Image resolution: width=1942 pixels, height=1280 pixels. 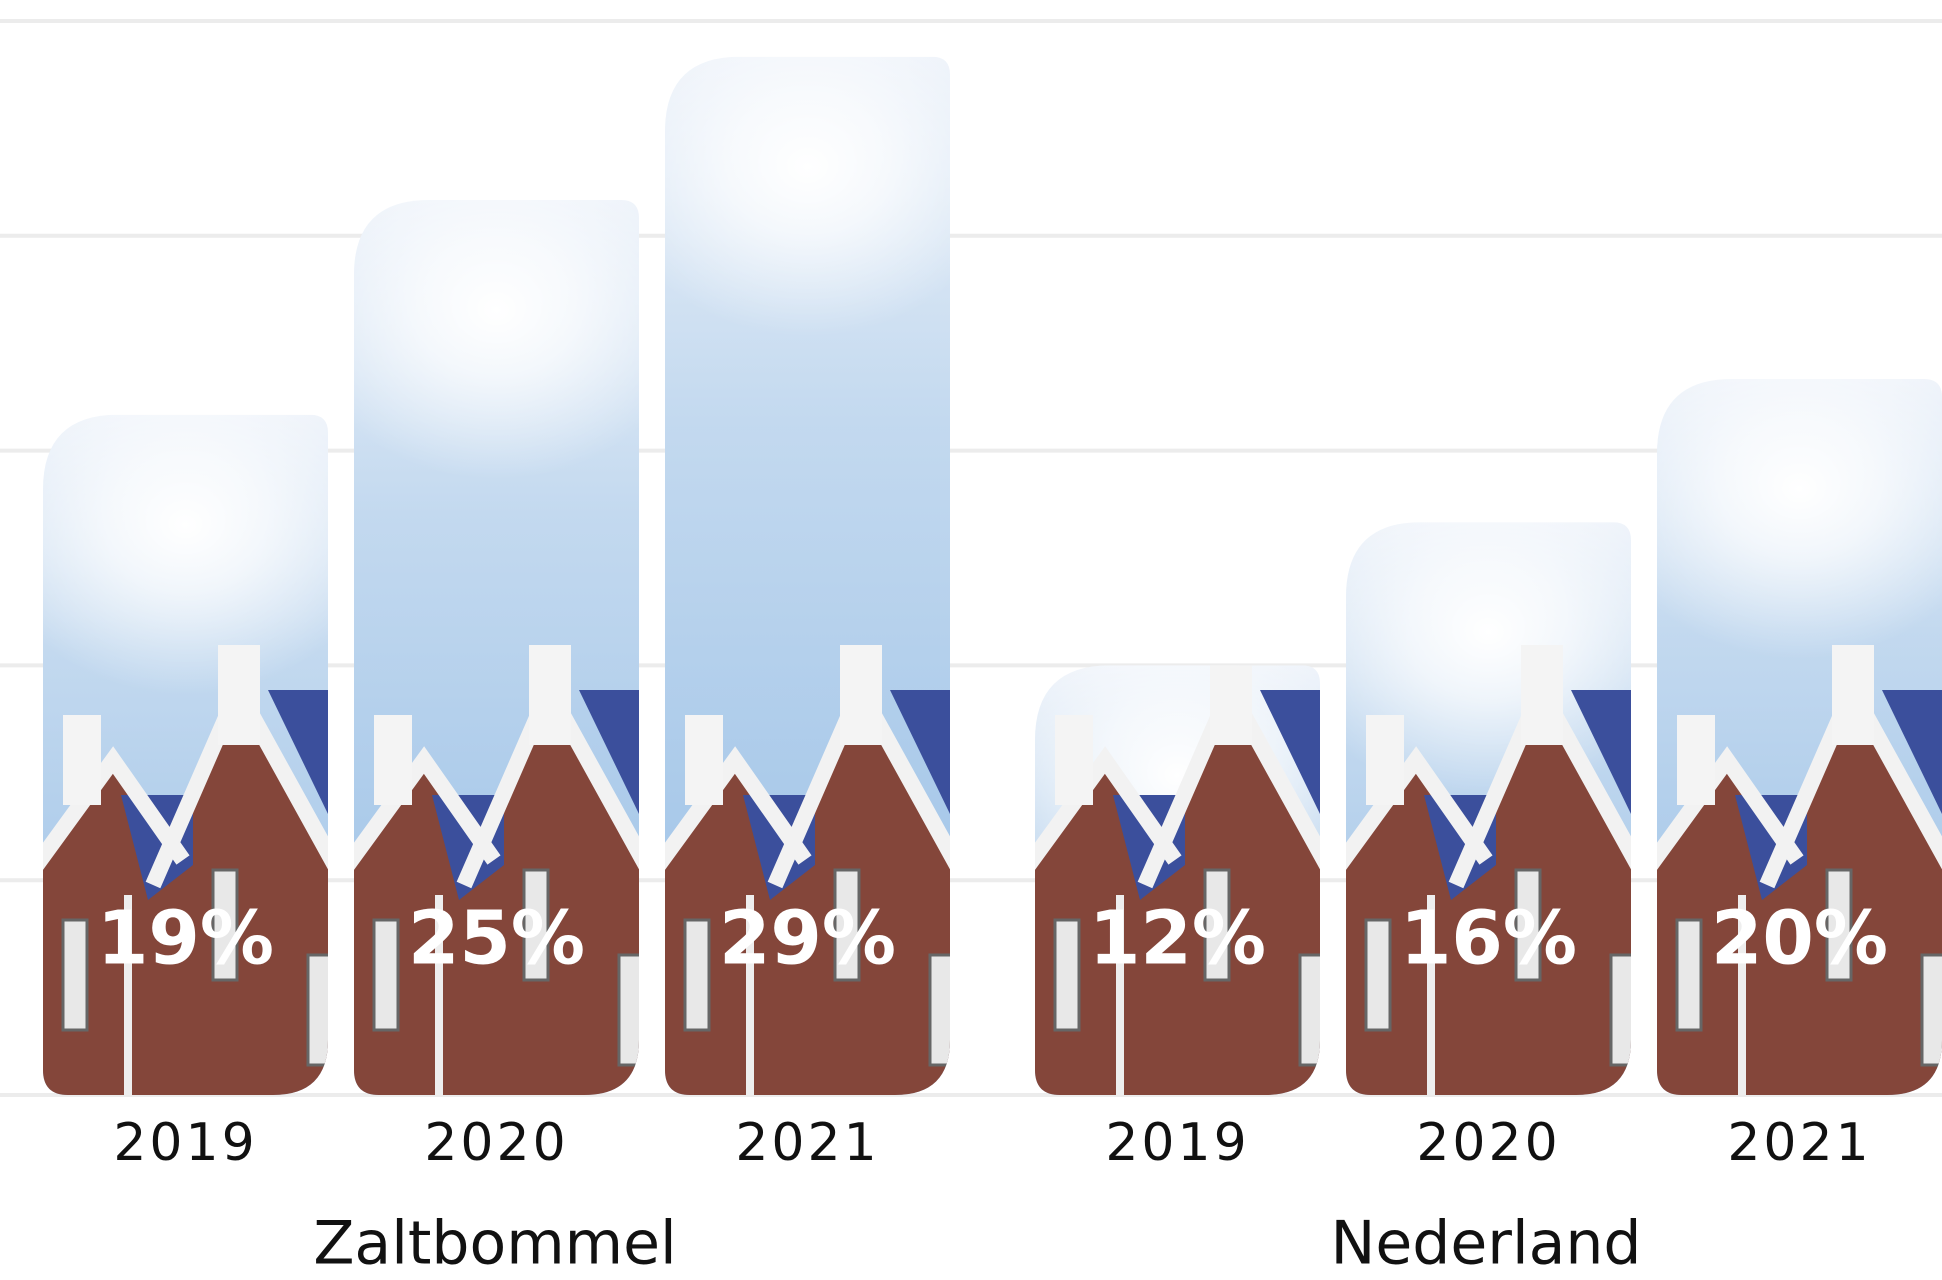 I want to click on value-label: 19%, so click(x=185, y=939).